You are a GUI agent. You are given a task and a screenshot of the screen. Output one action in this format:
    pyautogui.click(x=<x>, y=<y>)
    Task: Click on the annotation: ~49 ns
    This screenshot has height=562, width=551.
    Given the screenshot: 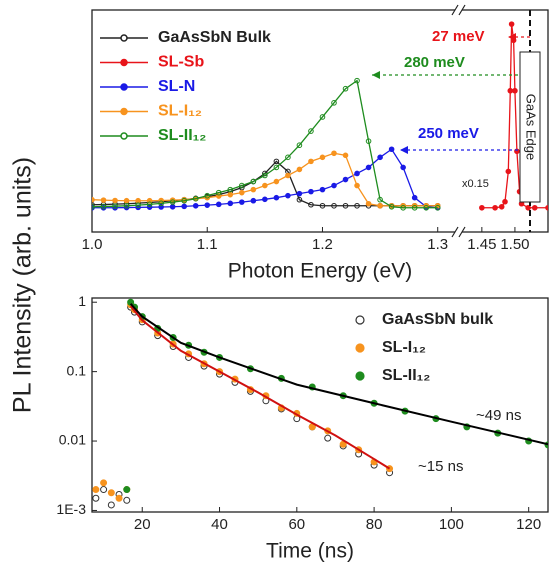 What is the action you would take?
    pyautogui.click(x=498, y=415)
    